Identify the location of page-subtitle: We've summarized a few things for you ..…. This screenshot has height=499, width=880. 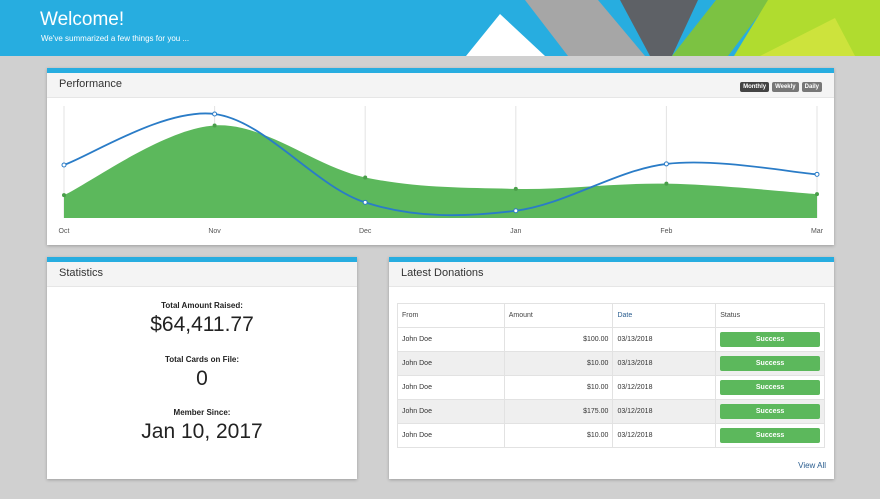
(115, 38).